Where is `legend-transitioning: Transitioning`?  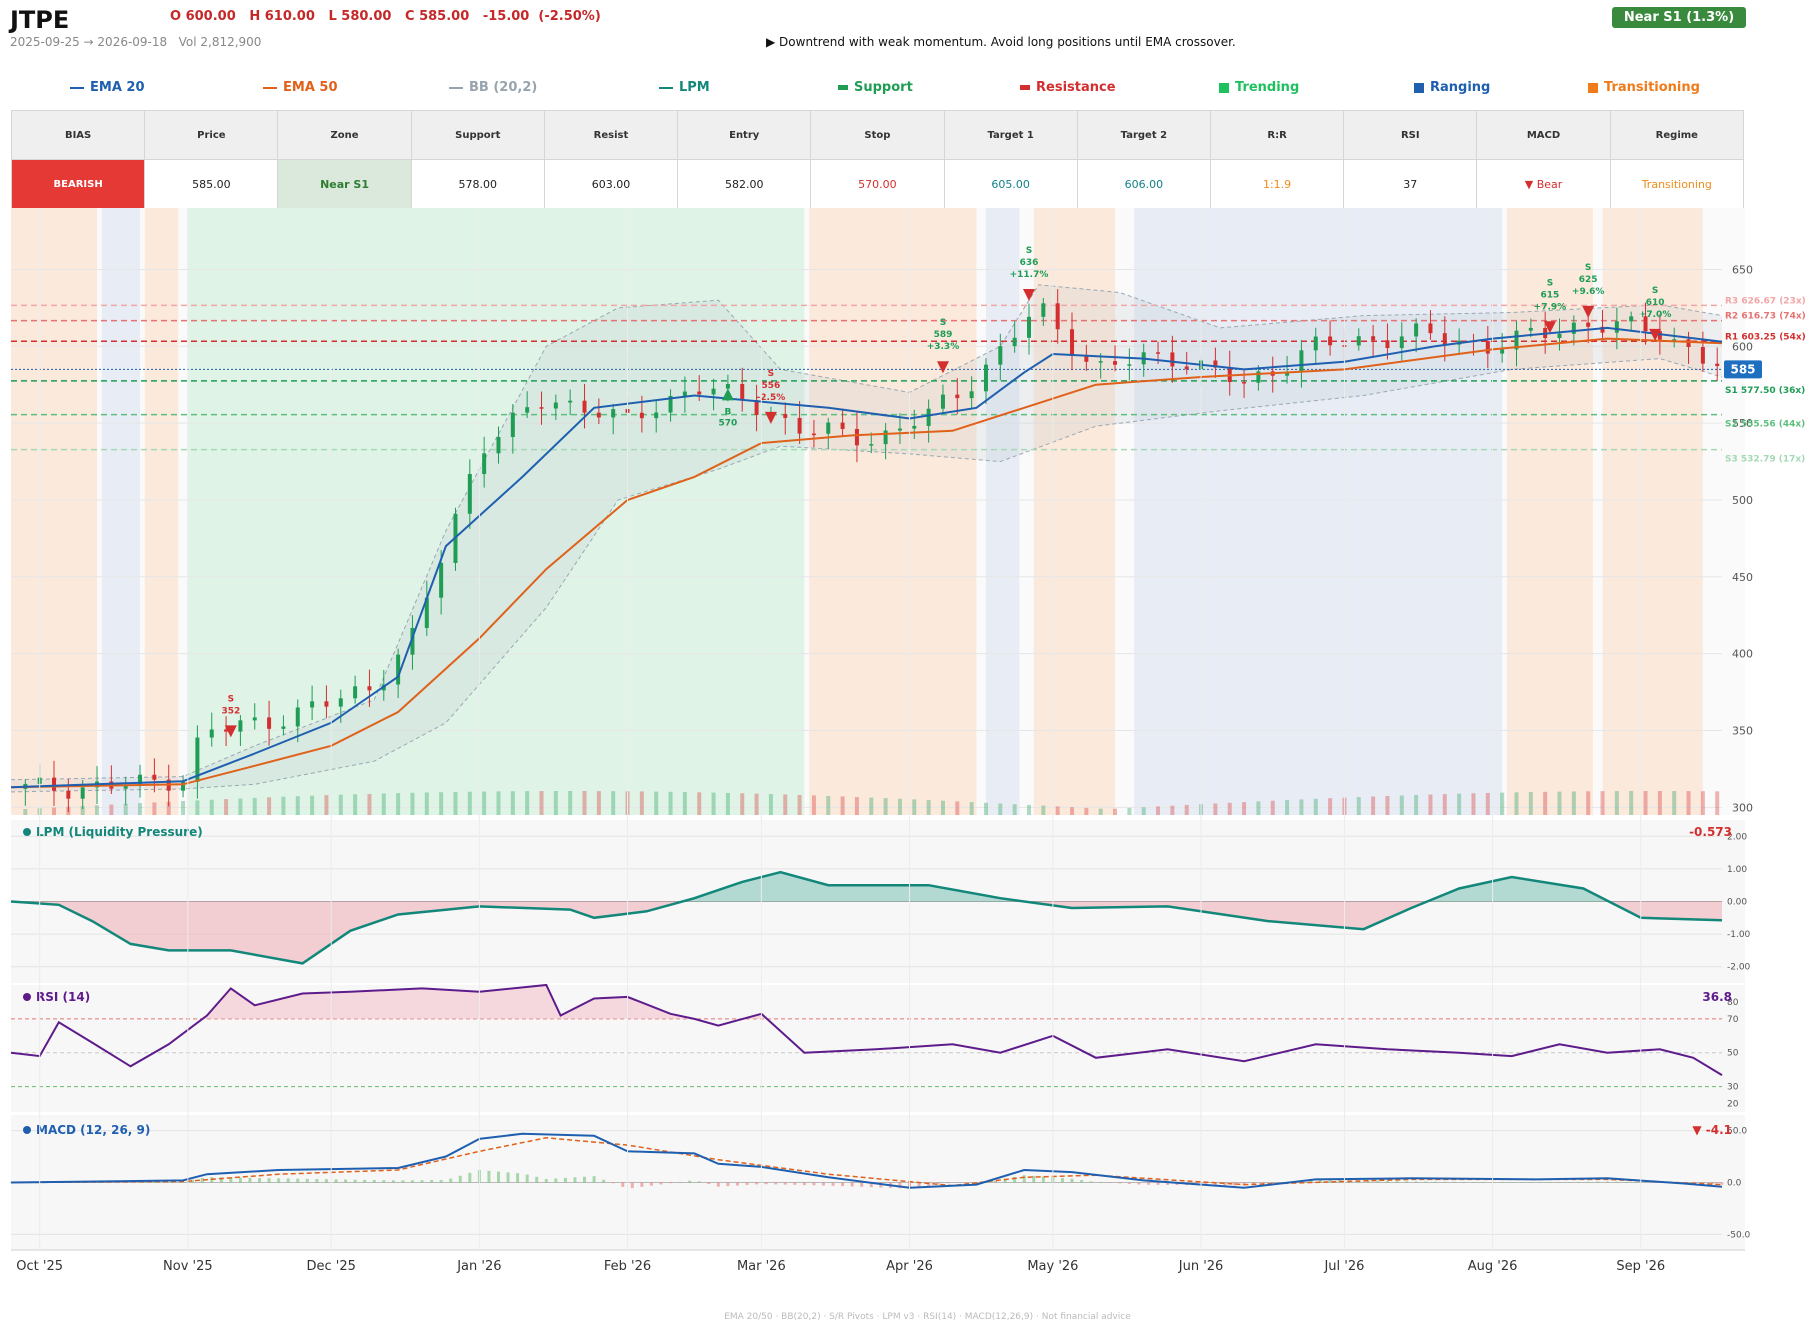
legend-transitioning: Transitioning is located at coordinates (1644, 87).